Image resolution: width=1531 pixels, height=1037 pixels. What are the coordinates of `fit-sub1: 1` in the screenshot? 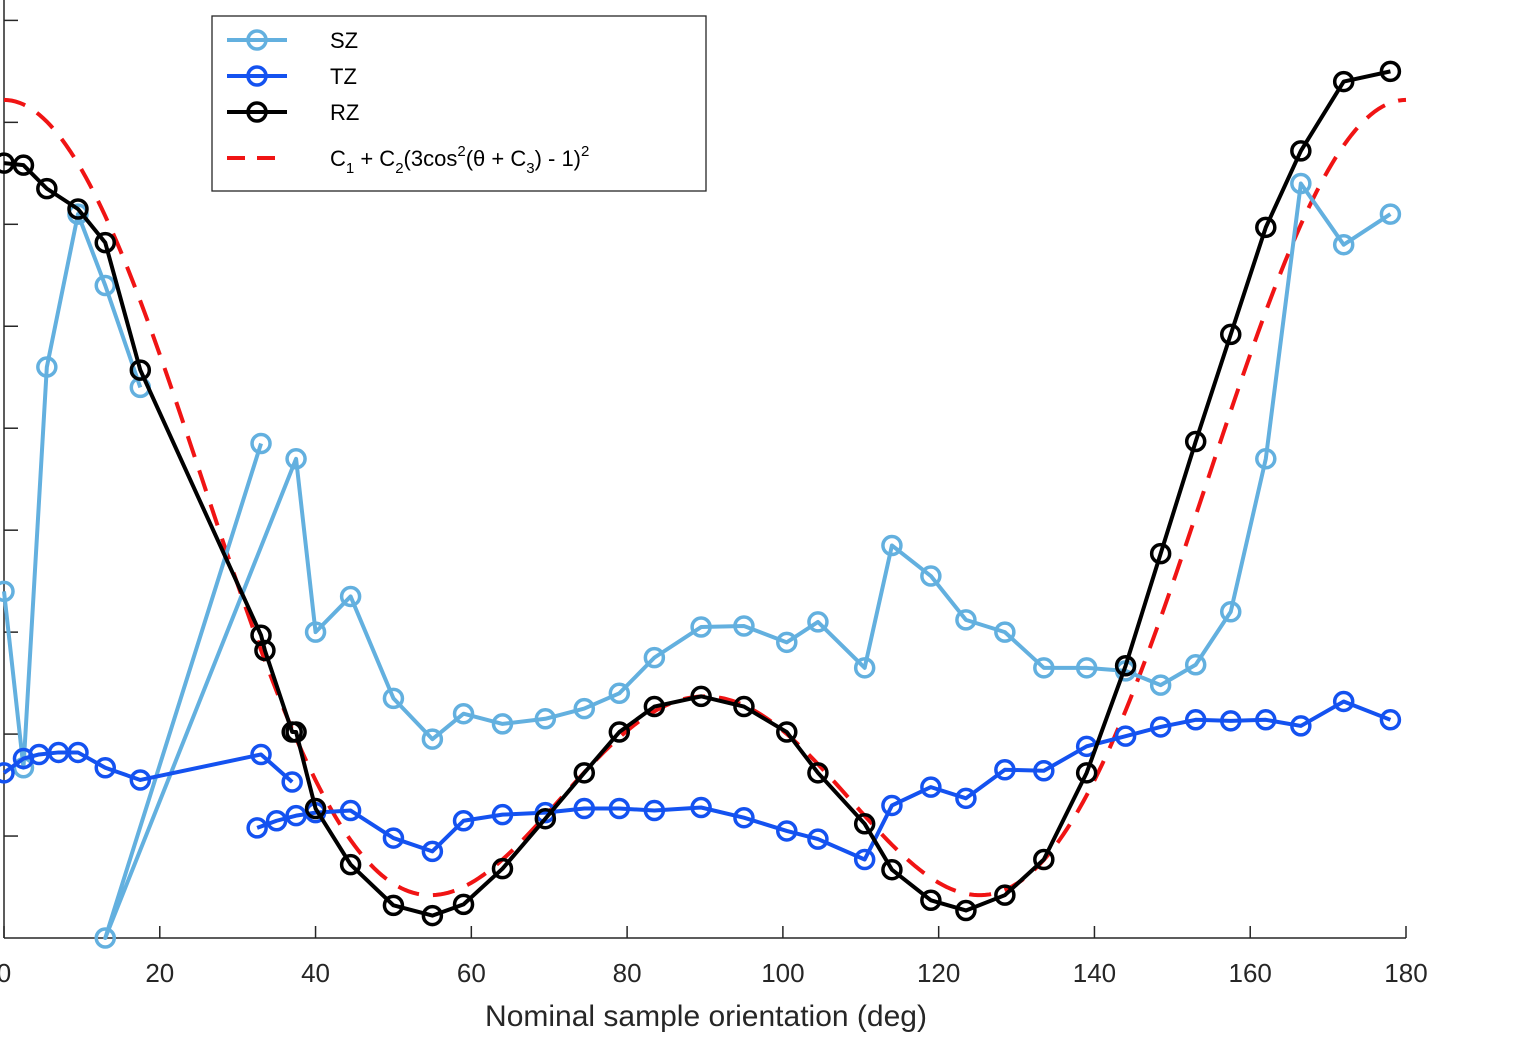 It's located at (350, 168).